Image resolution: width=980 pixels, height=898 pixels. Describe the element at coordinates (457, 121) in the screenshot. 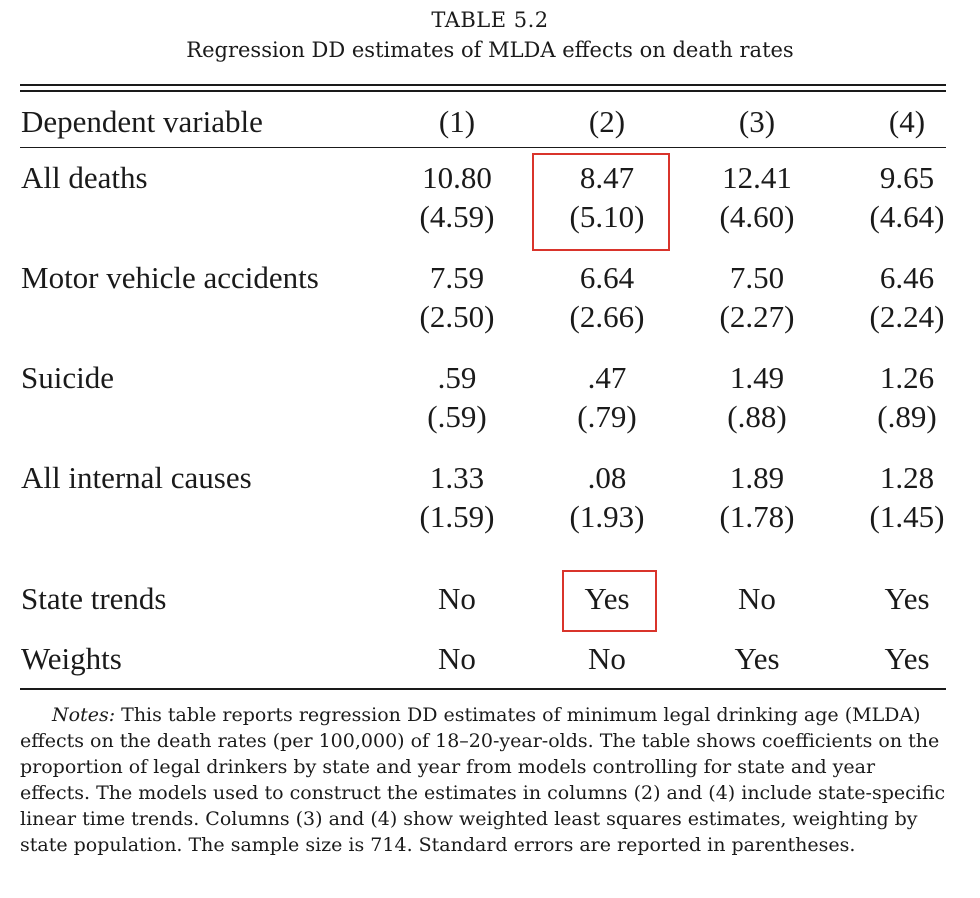

I see `header-col-1: (1)` at that location.